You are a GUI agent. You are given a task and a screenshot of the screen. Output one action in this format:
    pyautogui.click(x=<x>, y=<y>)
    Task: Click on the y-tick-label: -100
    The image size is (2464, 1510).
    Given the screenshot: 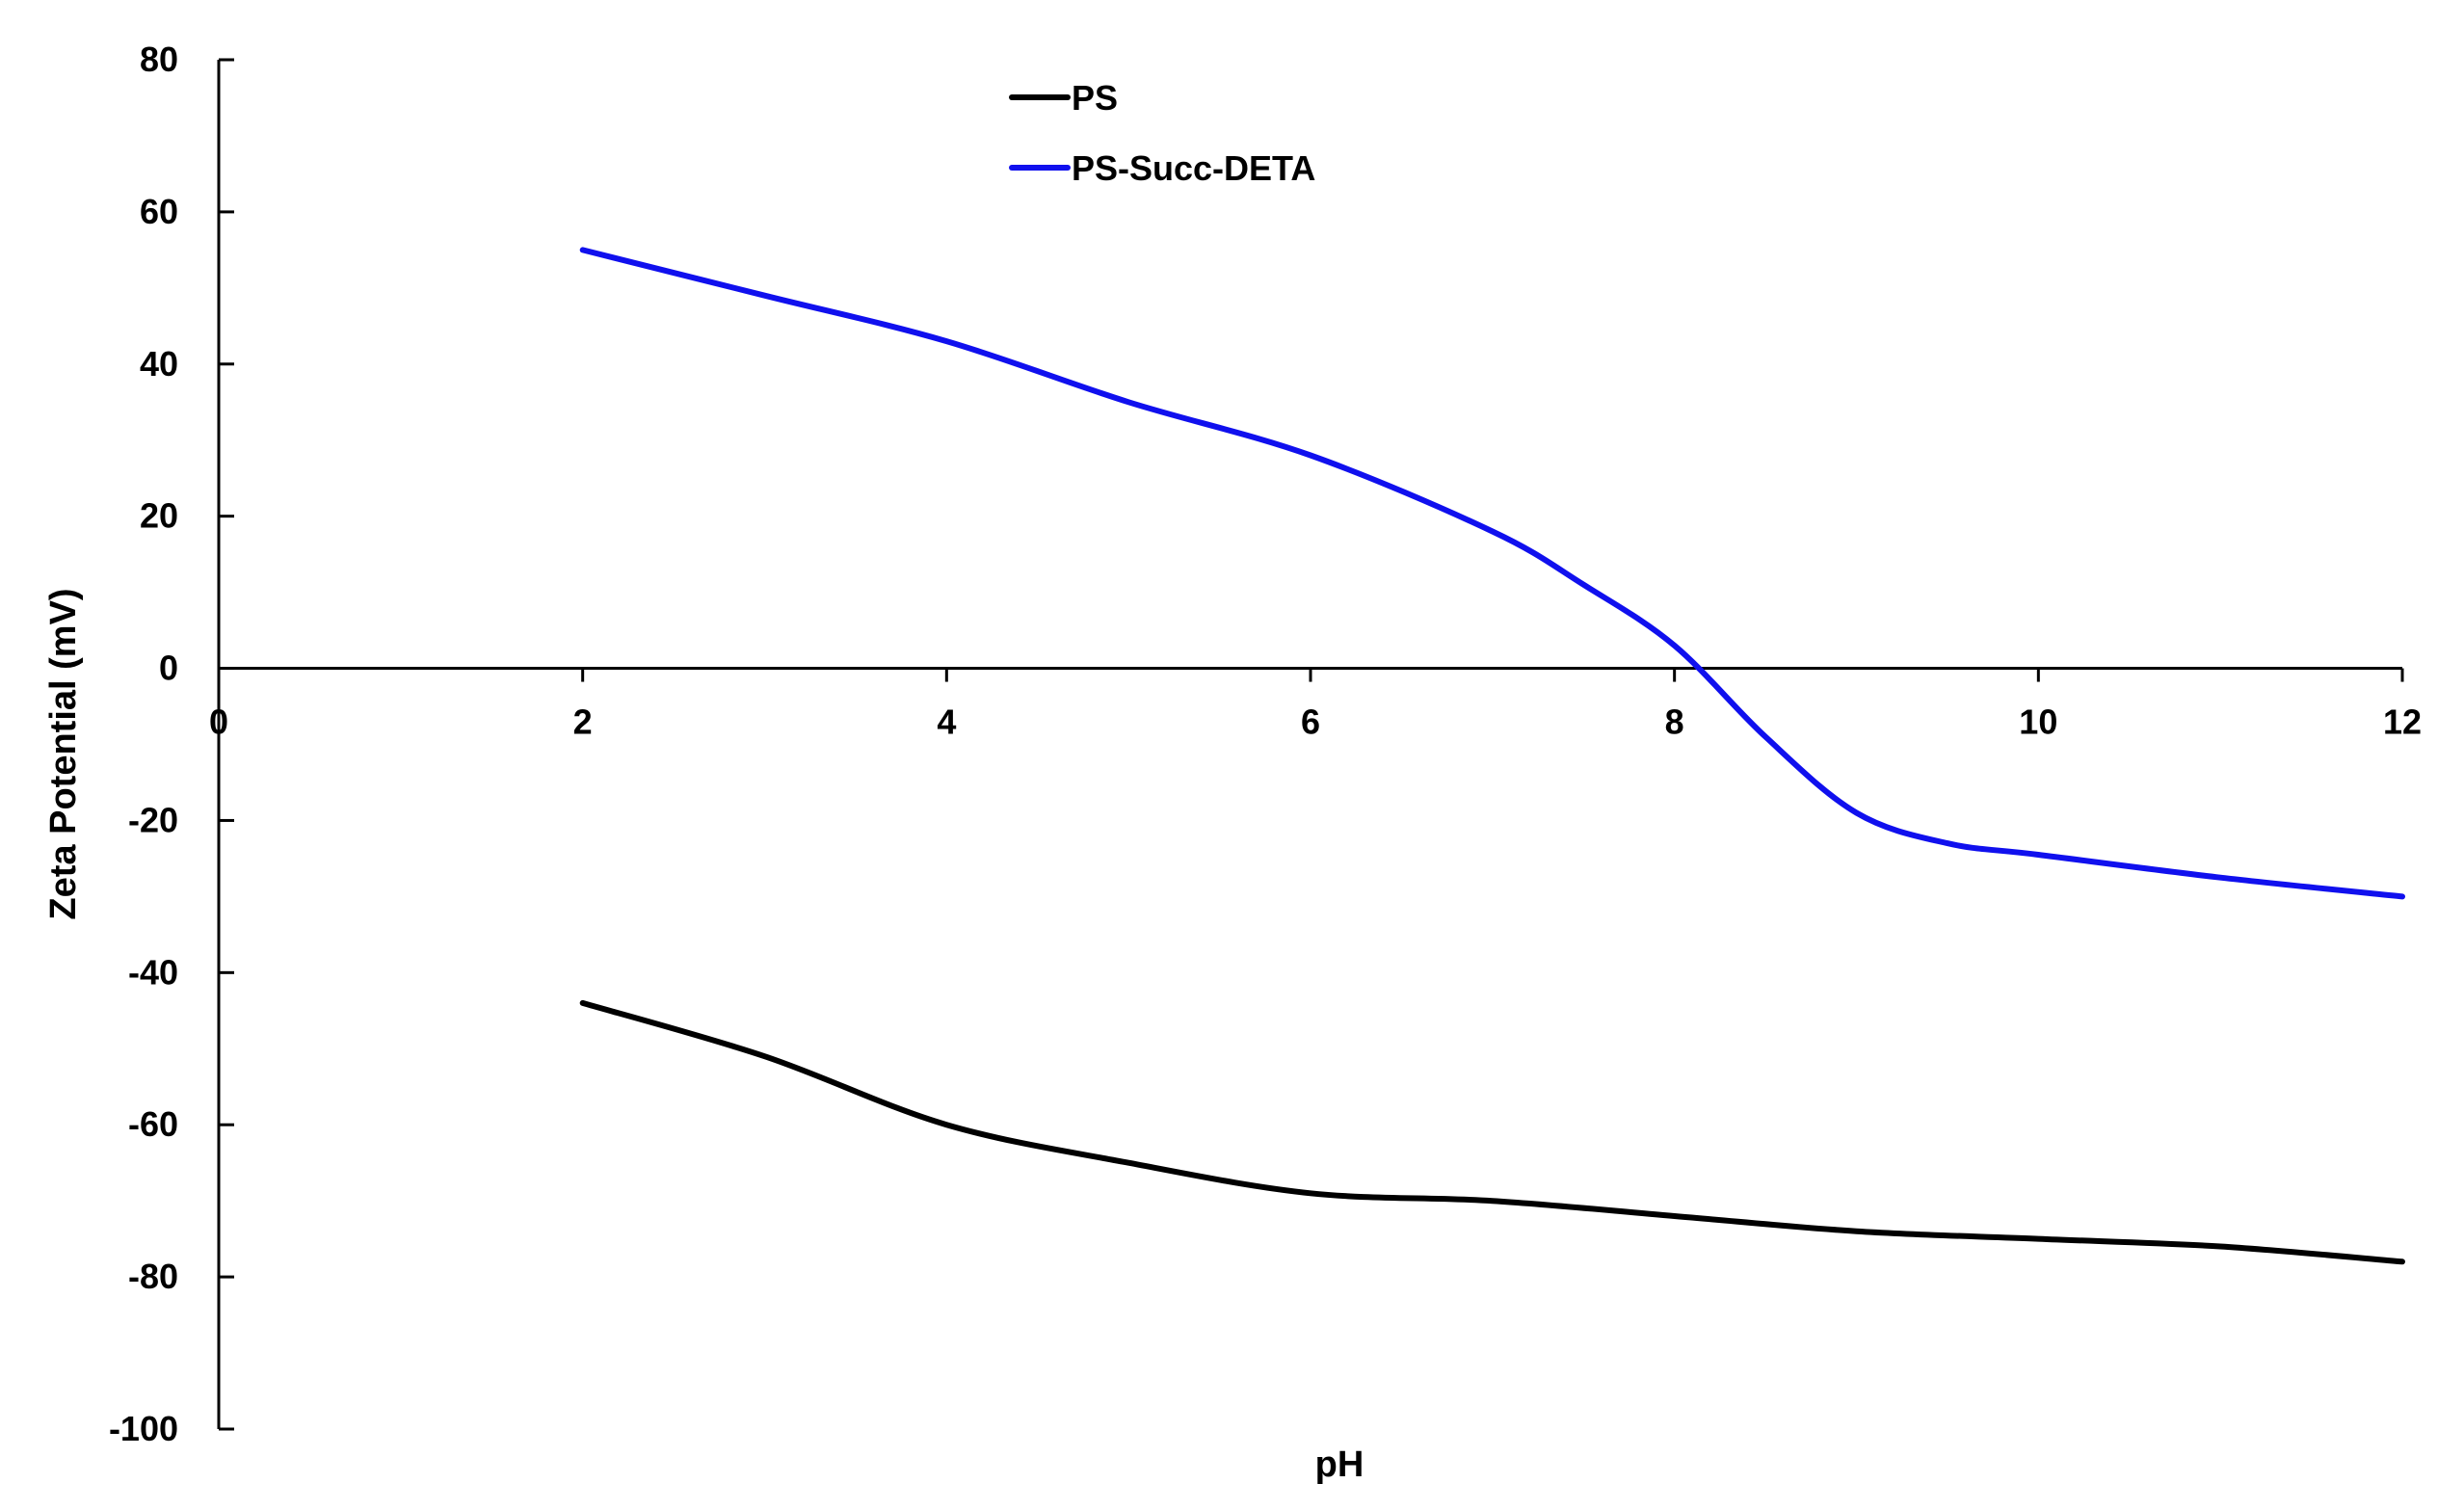 What is the action you would take?
    pyautogui.click(x=143, y=1428)
    